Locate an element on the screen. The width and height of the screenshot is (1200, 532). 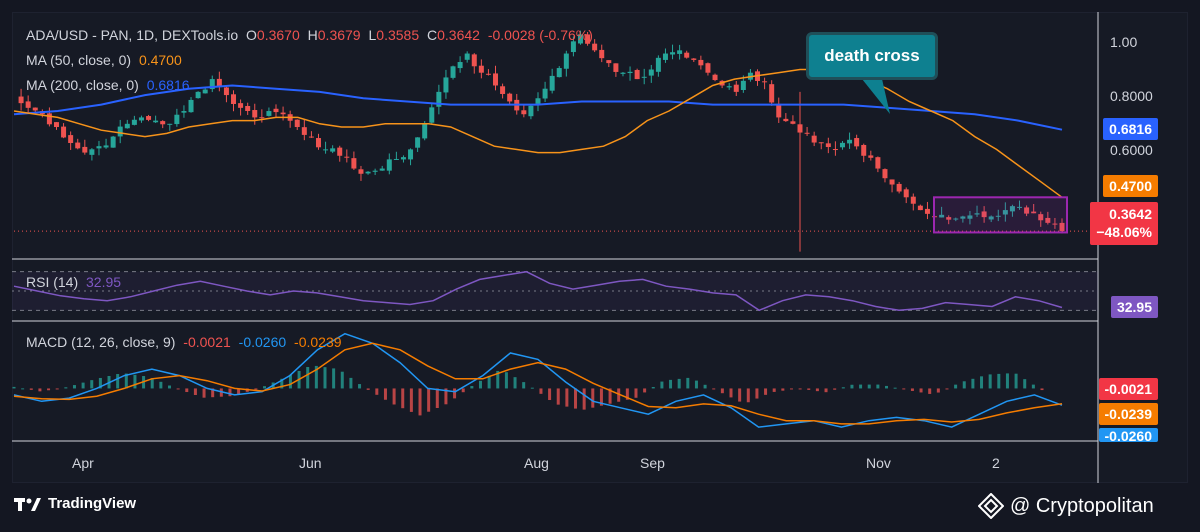
credit-text: @ Cryptopolitan is located at coordinates (1082, 505).